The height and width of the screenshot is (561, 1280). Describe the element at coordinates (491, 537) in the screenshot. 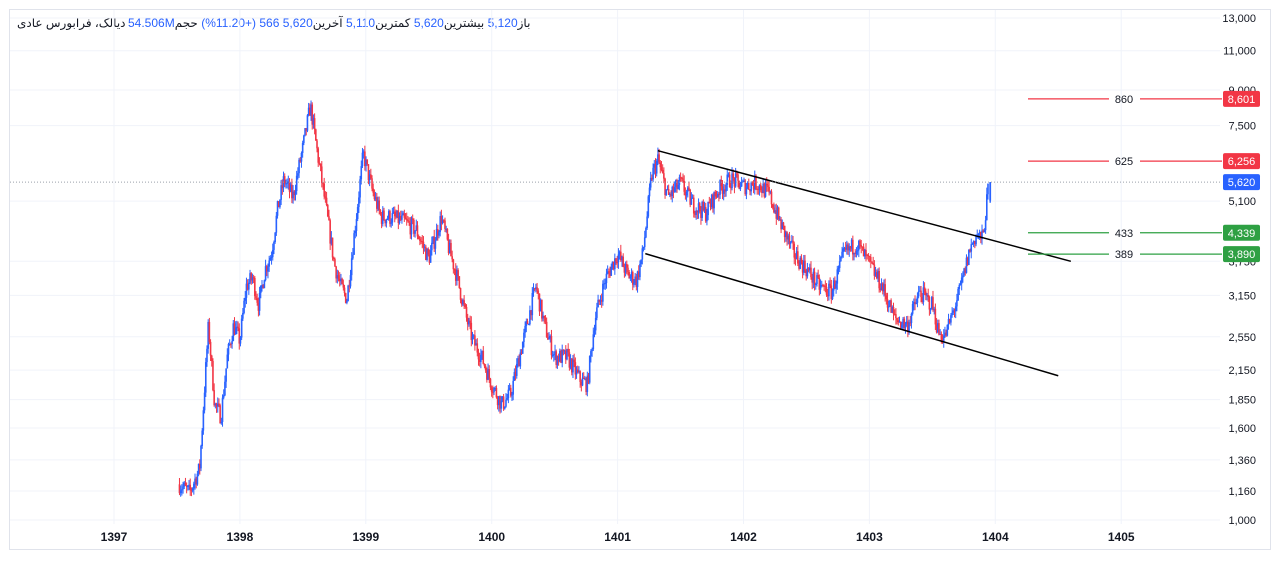

I see `x-tick-label: 1400` at that location.